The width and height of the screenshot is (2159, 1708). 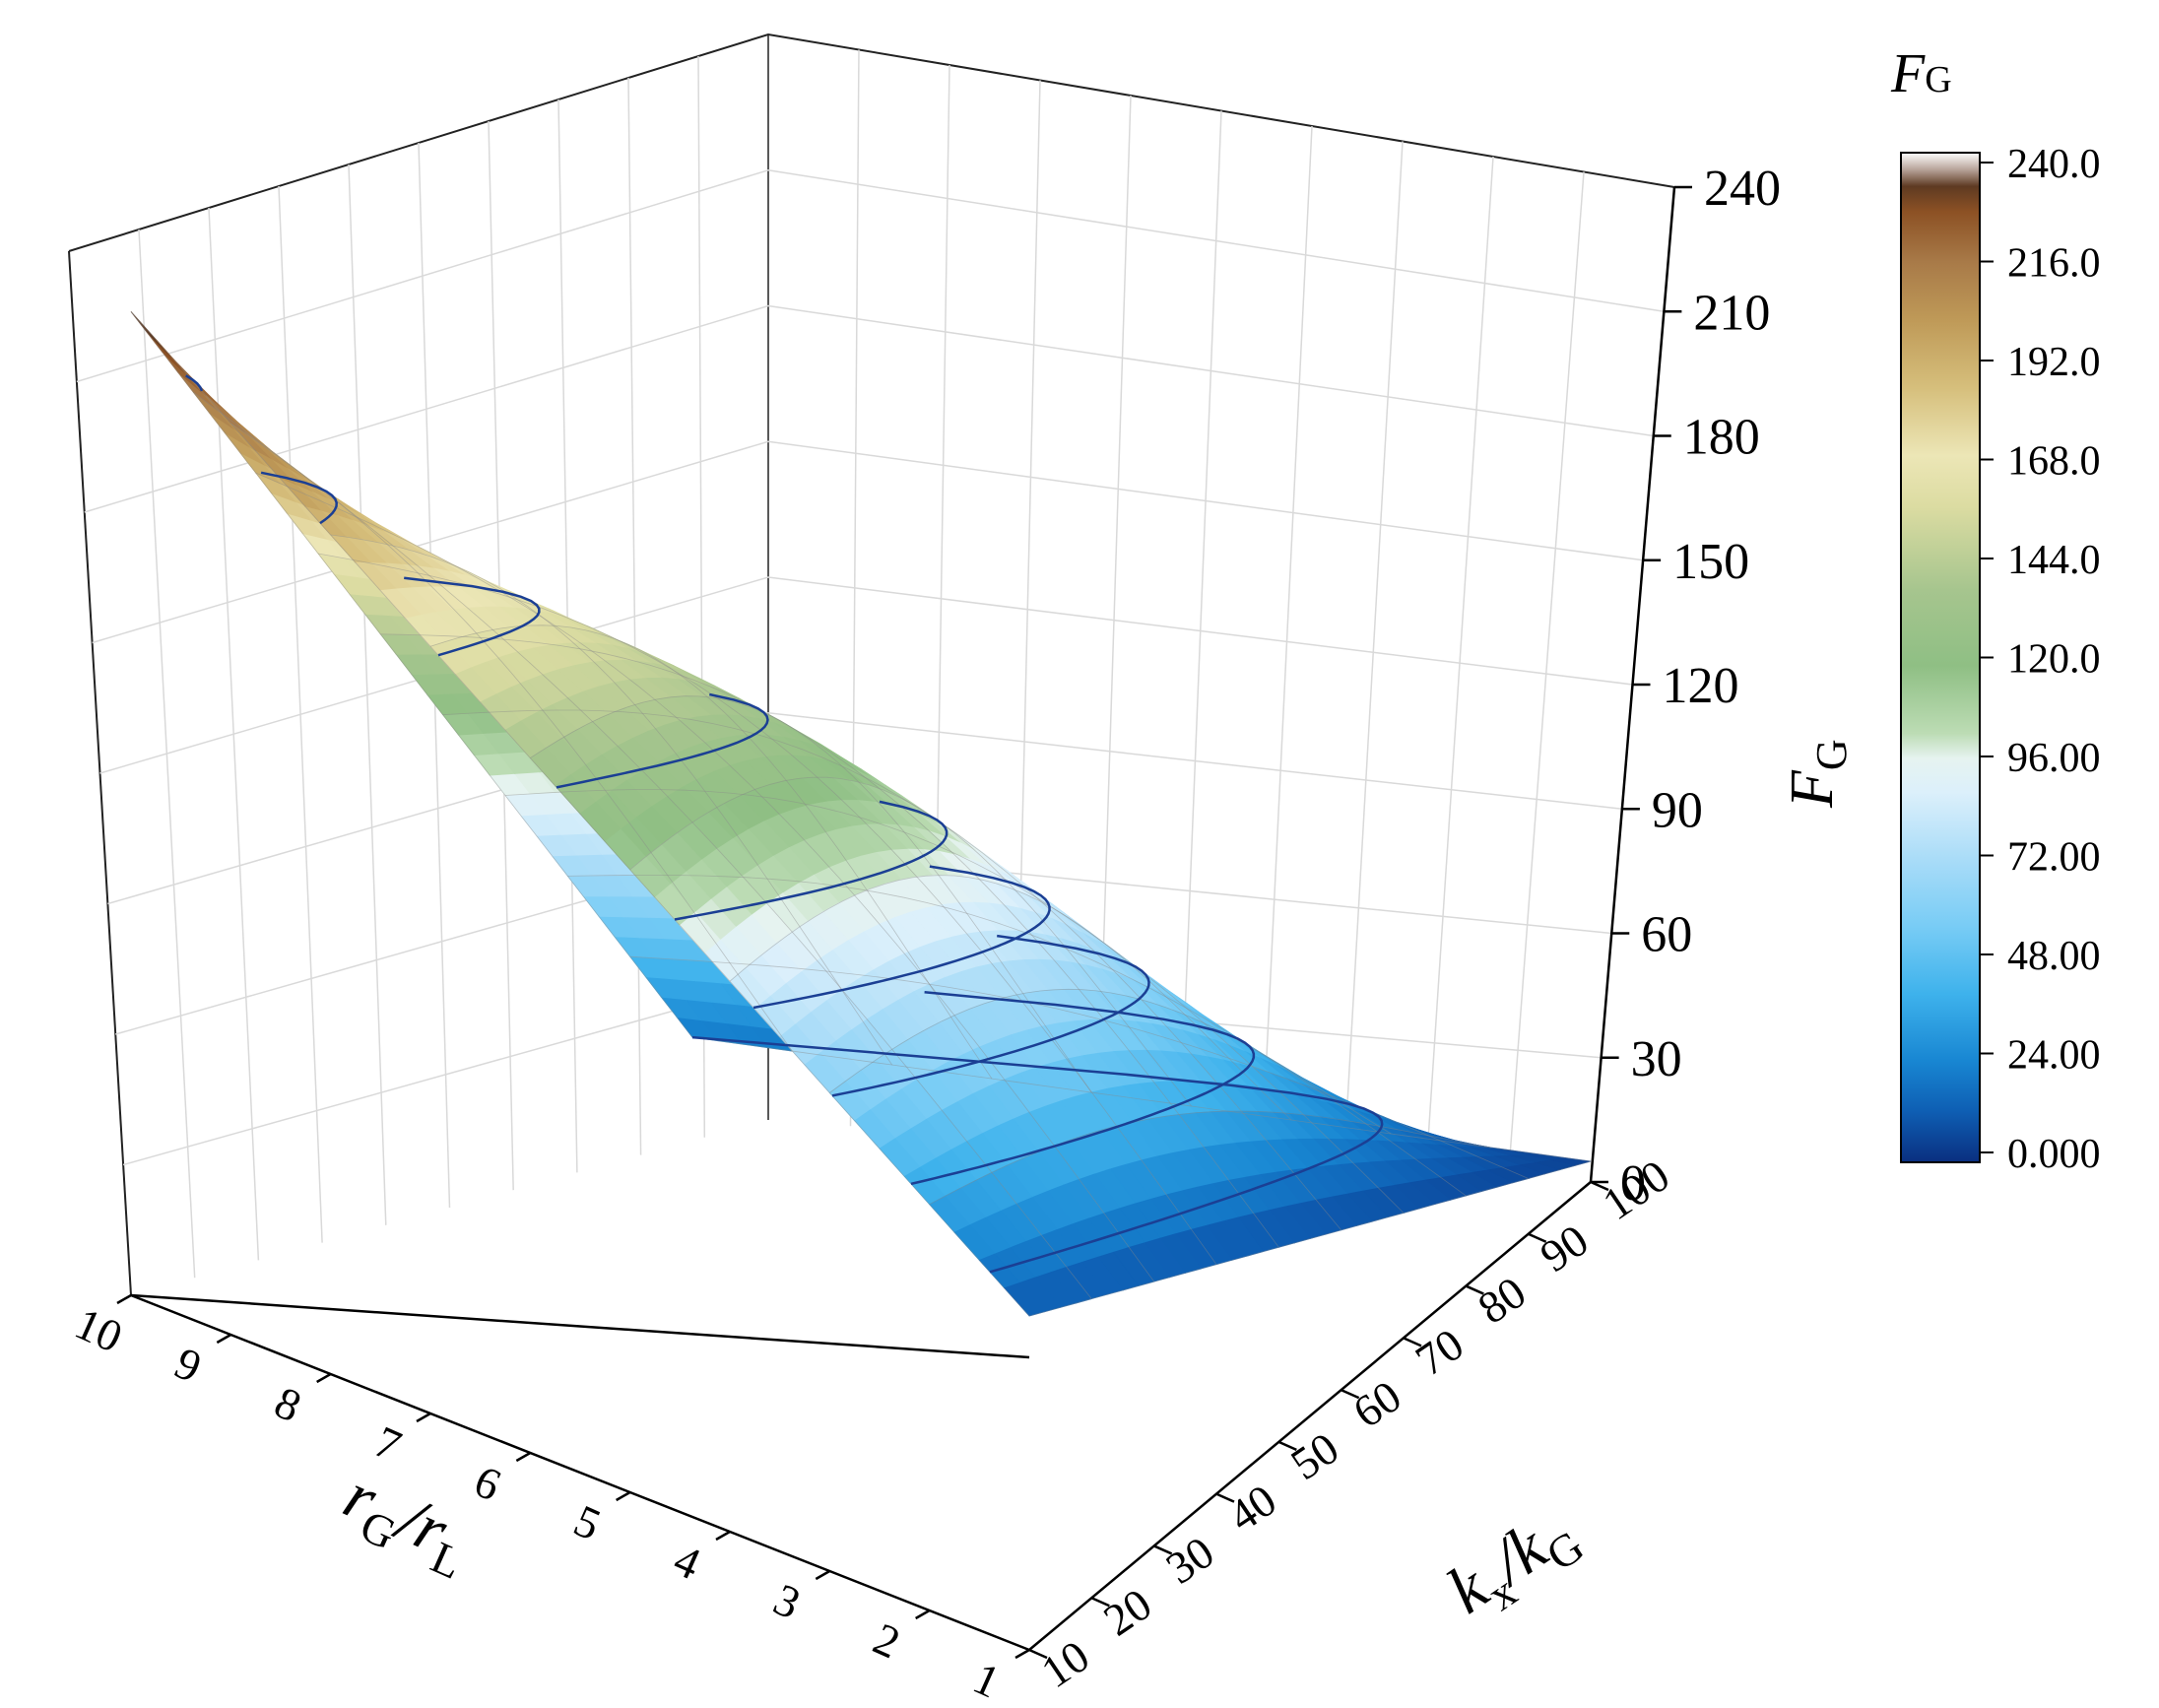 I want to click on colorbar-tick-label: 0.000, so click(x=2054, y=1154).